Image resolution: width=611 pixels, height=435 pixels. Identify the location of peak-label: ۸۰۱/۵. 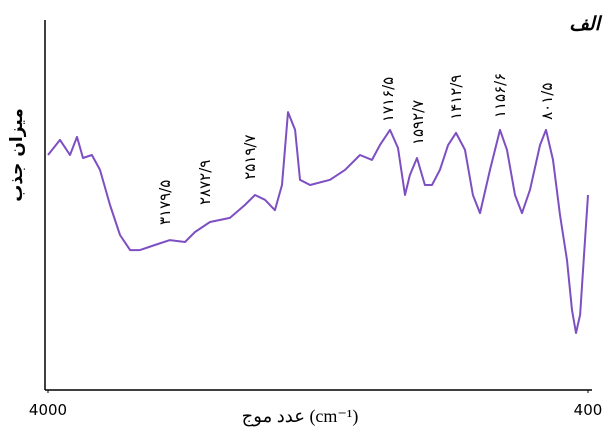
(547, 101).